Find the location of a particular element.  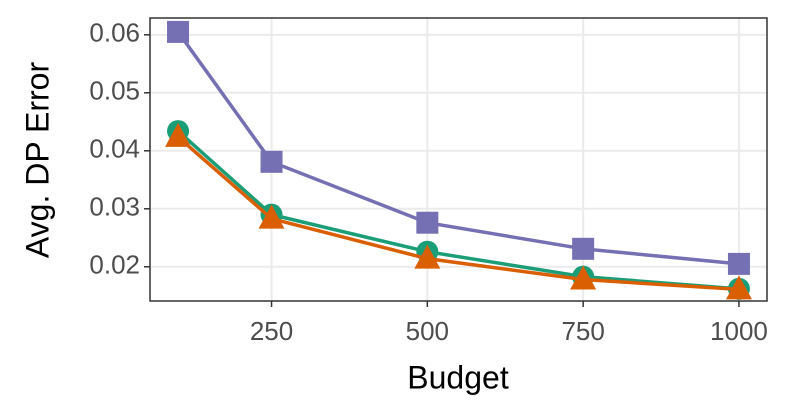

x-tick-label: 500 is located at coordinates (427, 331).